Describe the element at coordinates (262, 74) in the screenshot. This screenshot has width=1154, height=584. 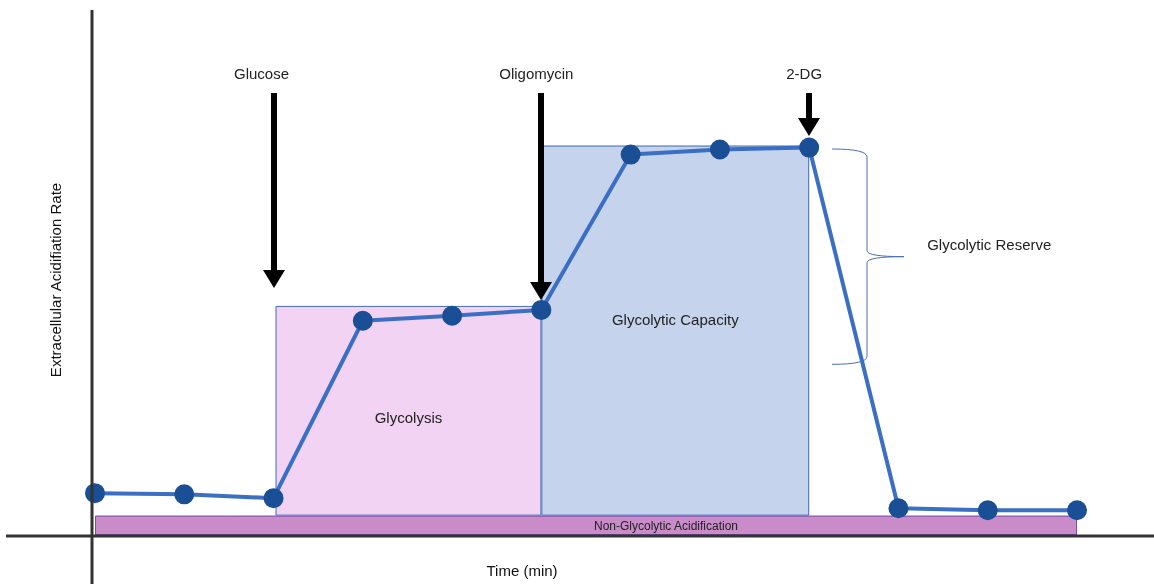
I see `text: Glucose` at that location.